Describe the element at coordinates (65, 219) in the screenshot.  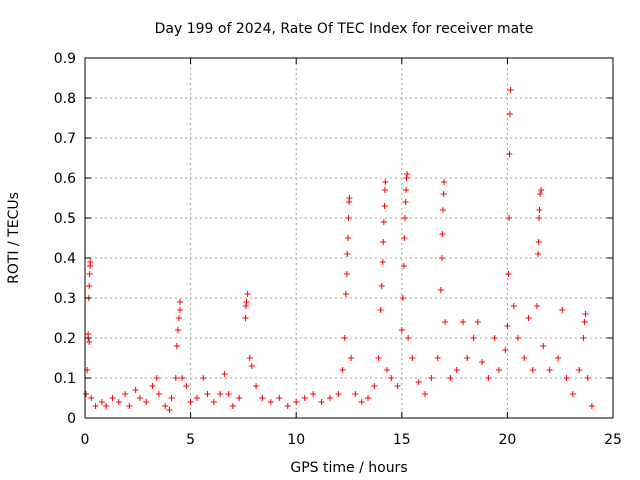
I see `y-tick-label: 0.5` at that location.